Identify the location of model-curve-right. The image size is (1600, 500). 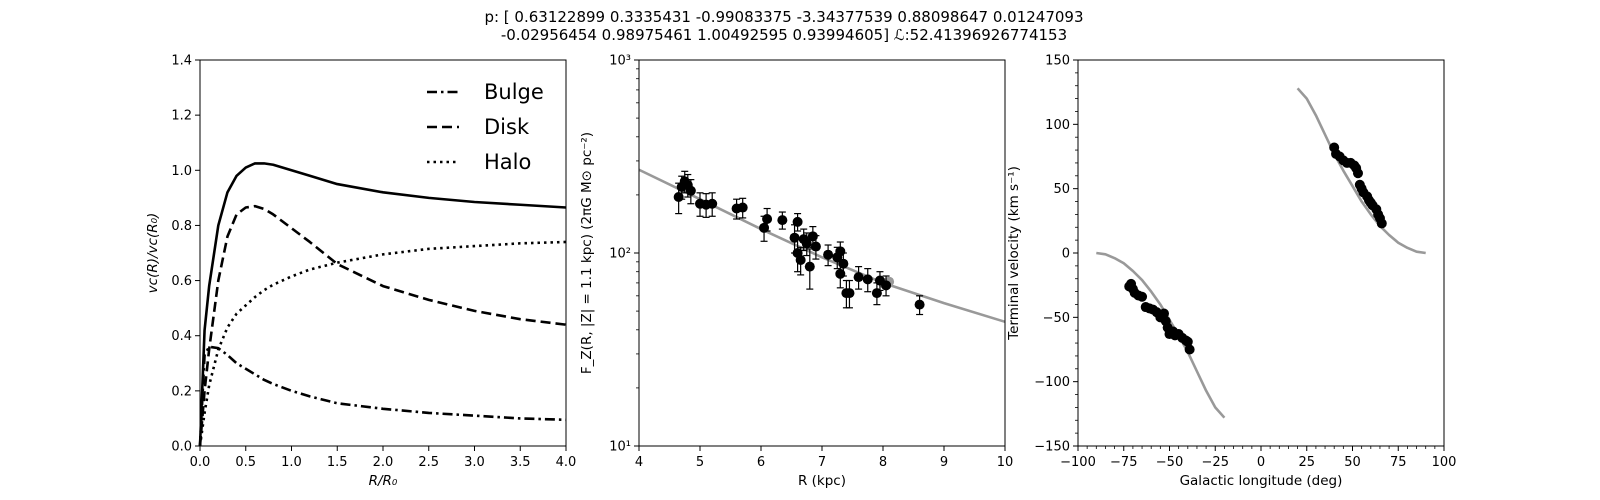
(1361, 171).